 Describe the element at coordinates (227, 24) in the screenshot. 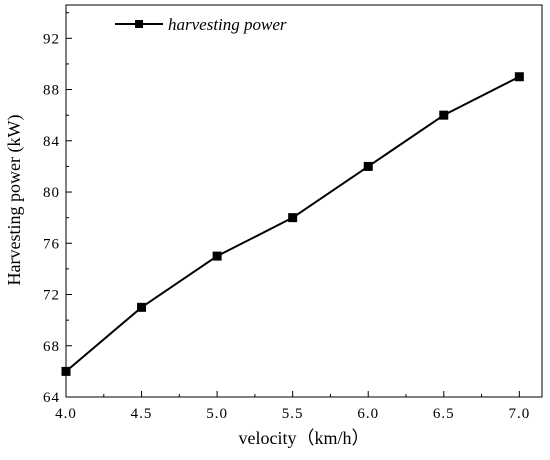

I see `legend-label: harvesting power` at that location.